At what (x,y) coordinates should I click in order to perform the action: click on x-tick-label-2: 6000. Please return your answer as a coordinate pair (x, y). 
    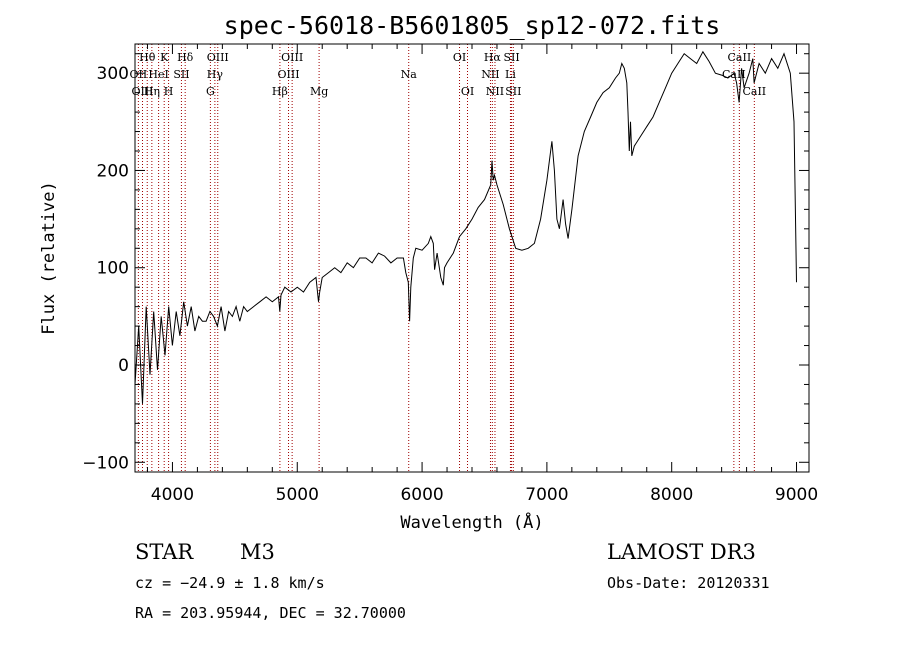
    Looking at the image, I should click on (421, 495).